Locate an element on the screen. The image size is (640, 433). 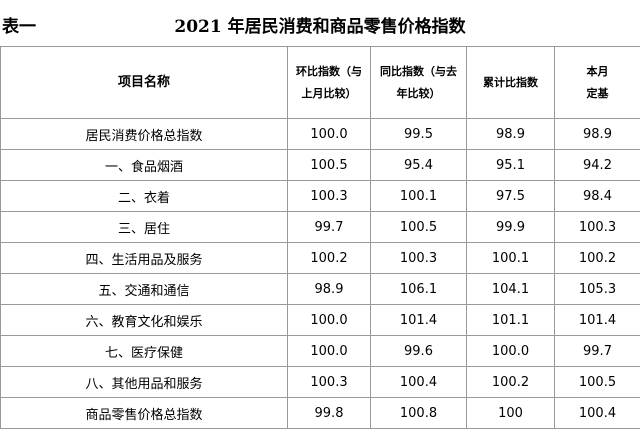
table-row: 商品零售价格总指数 99.8 100.8 100 100.4 is located at coordinates (320, 413).